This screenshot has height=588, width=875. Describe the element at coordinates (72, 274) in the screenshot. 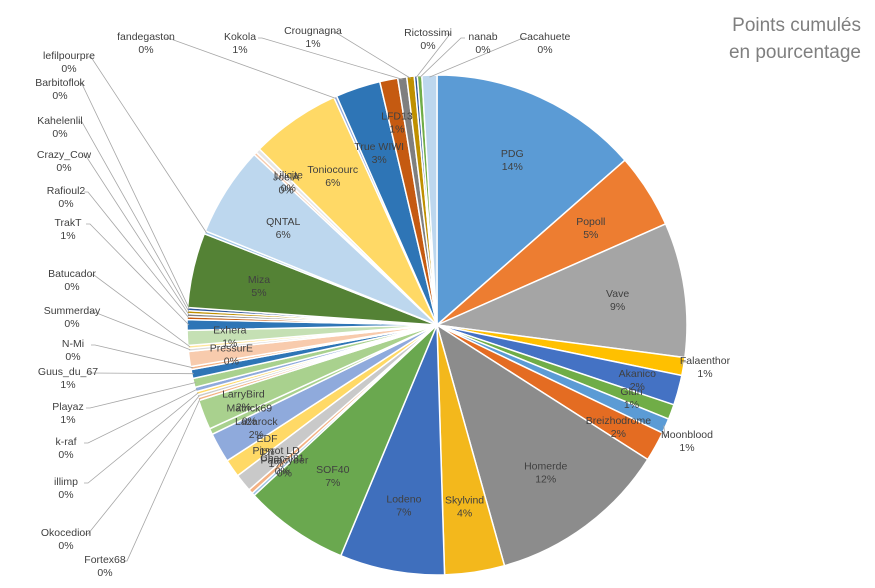

I see `slice-name-batucador: Batucador` at that location.